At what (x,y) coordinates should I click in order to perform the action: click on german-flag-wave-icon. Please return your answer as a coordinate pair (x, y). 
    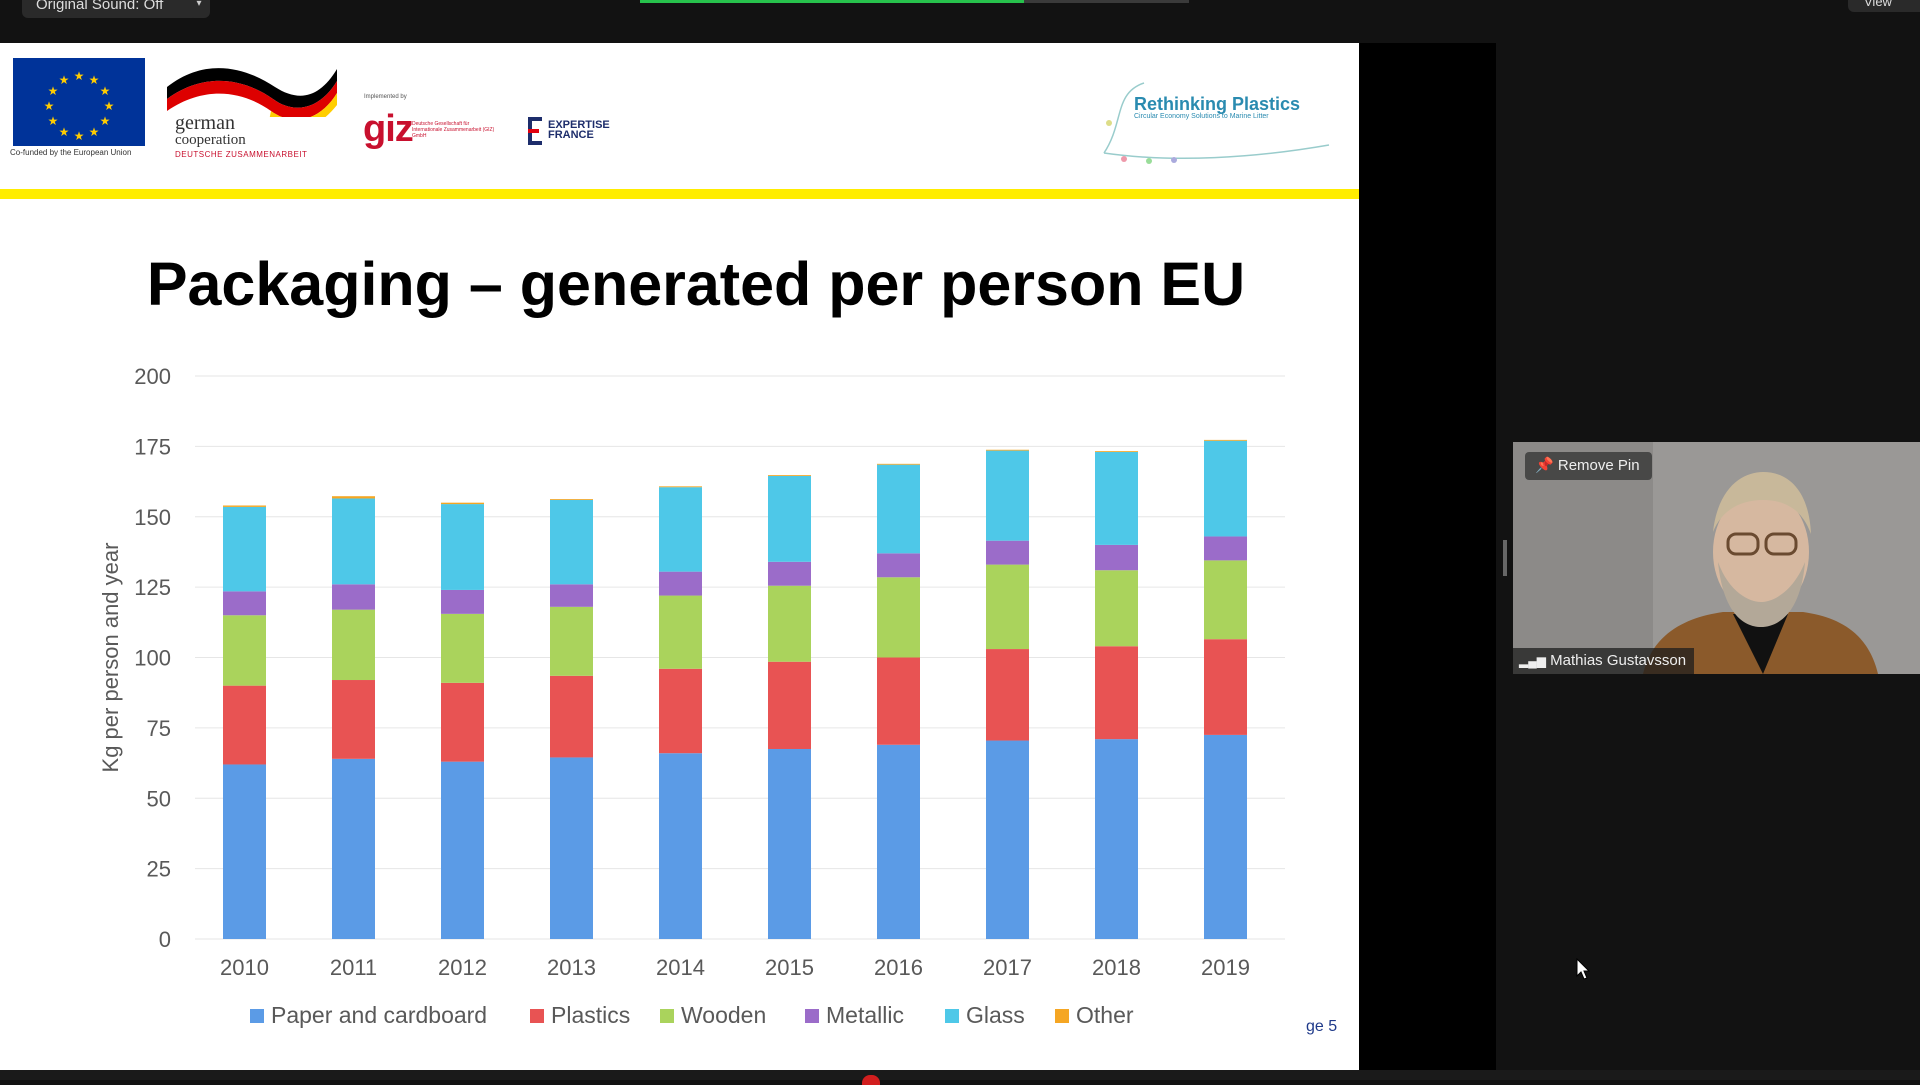
    Looking at the image, I should click on (252, 92).